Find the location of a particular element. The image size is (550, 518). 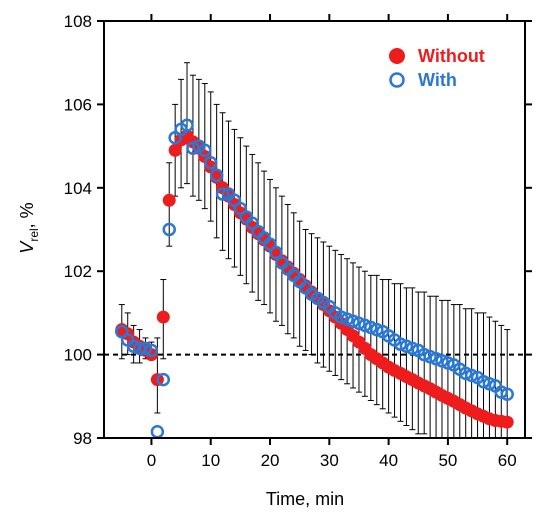

legend-marker-without is located at coordinates (397, 56).